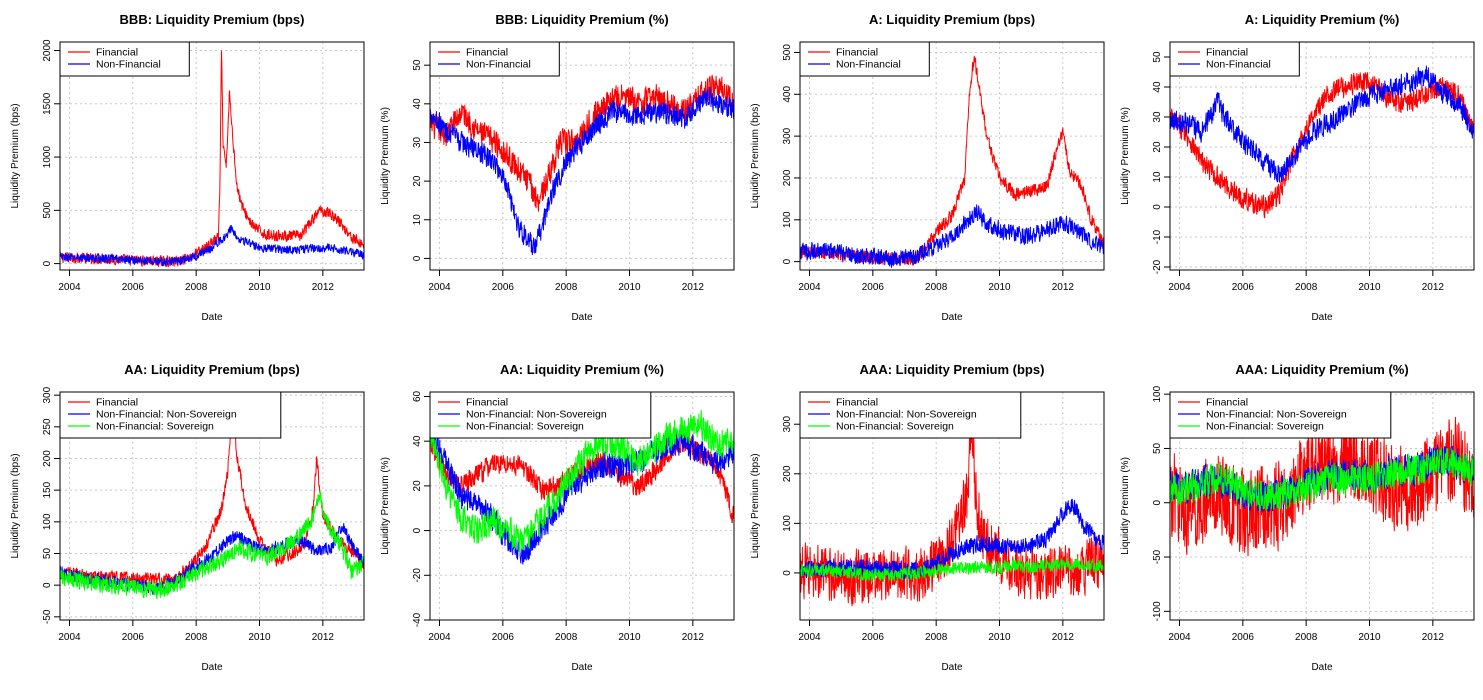 This screenshot has height=700, width=1483. I want to click on chart-title: BBB: Liquidity Premium (%), so click(581, 19).